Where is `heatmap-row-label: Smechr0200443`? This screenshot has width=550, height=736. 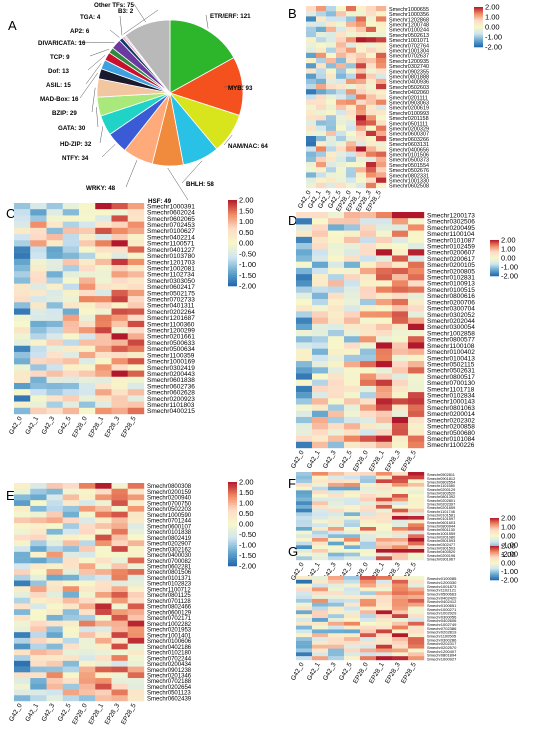
heatmap-row-label: Smechr0200443 is located at coordinates (171, 374).